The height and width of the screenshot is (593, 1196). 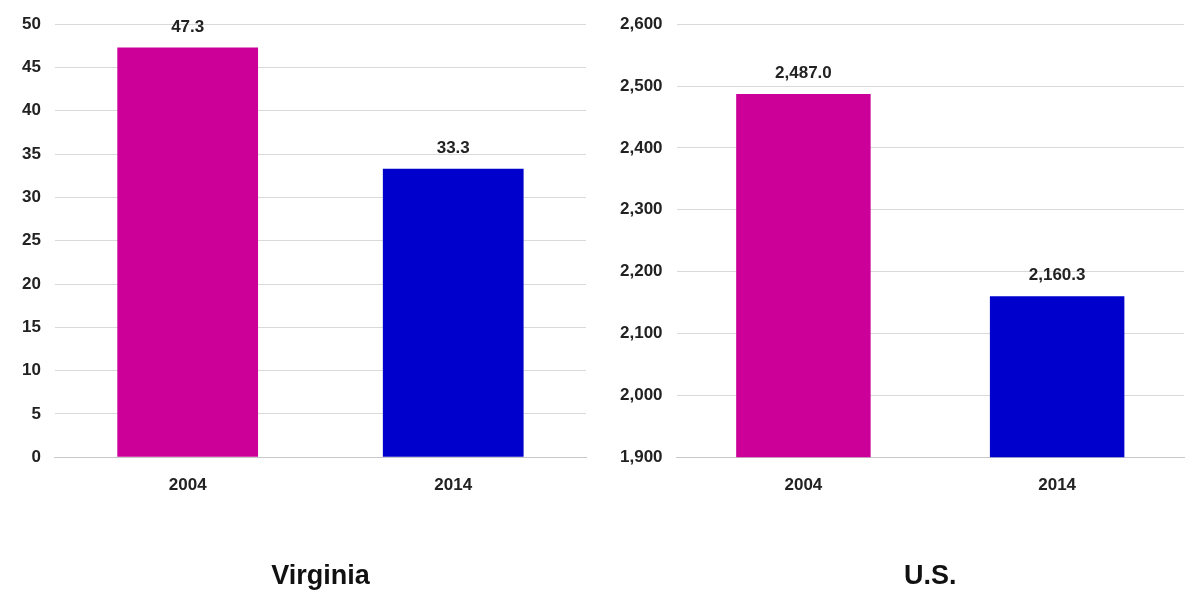 What do you see at coordinates (641, 333) in the screenshot?
I see `y-tick-label: 2,100` at bounding box center [641, 333].